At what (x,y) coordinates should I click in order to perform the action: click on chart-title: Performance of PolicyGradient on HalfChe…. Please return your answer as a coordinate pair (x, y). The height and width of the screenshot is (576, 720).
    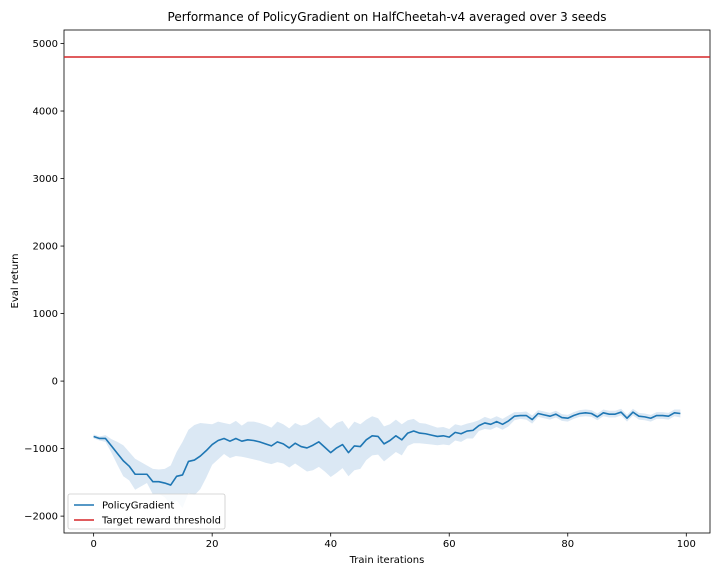
    Looking at the image, I should click on (387, 17).